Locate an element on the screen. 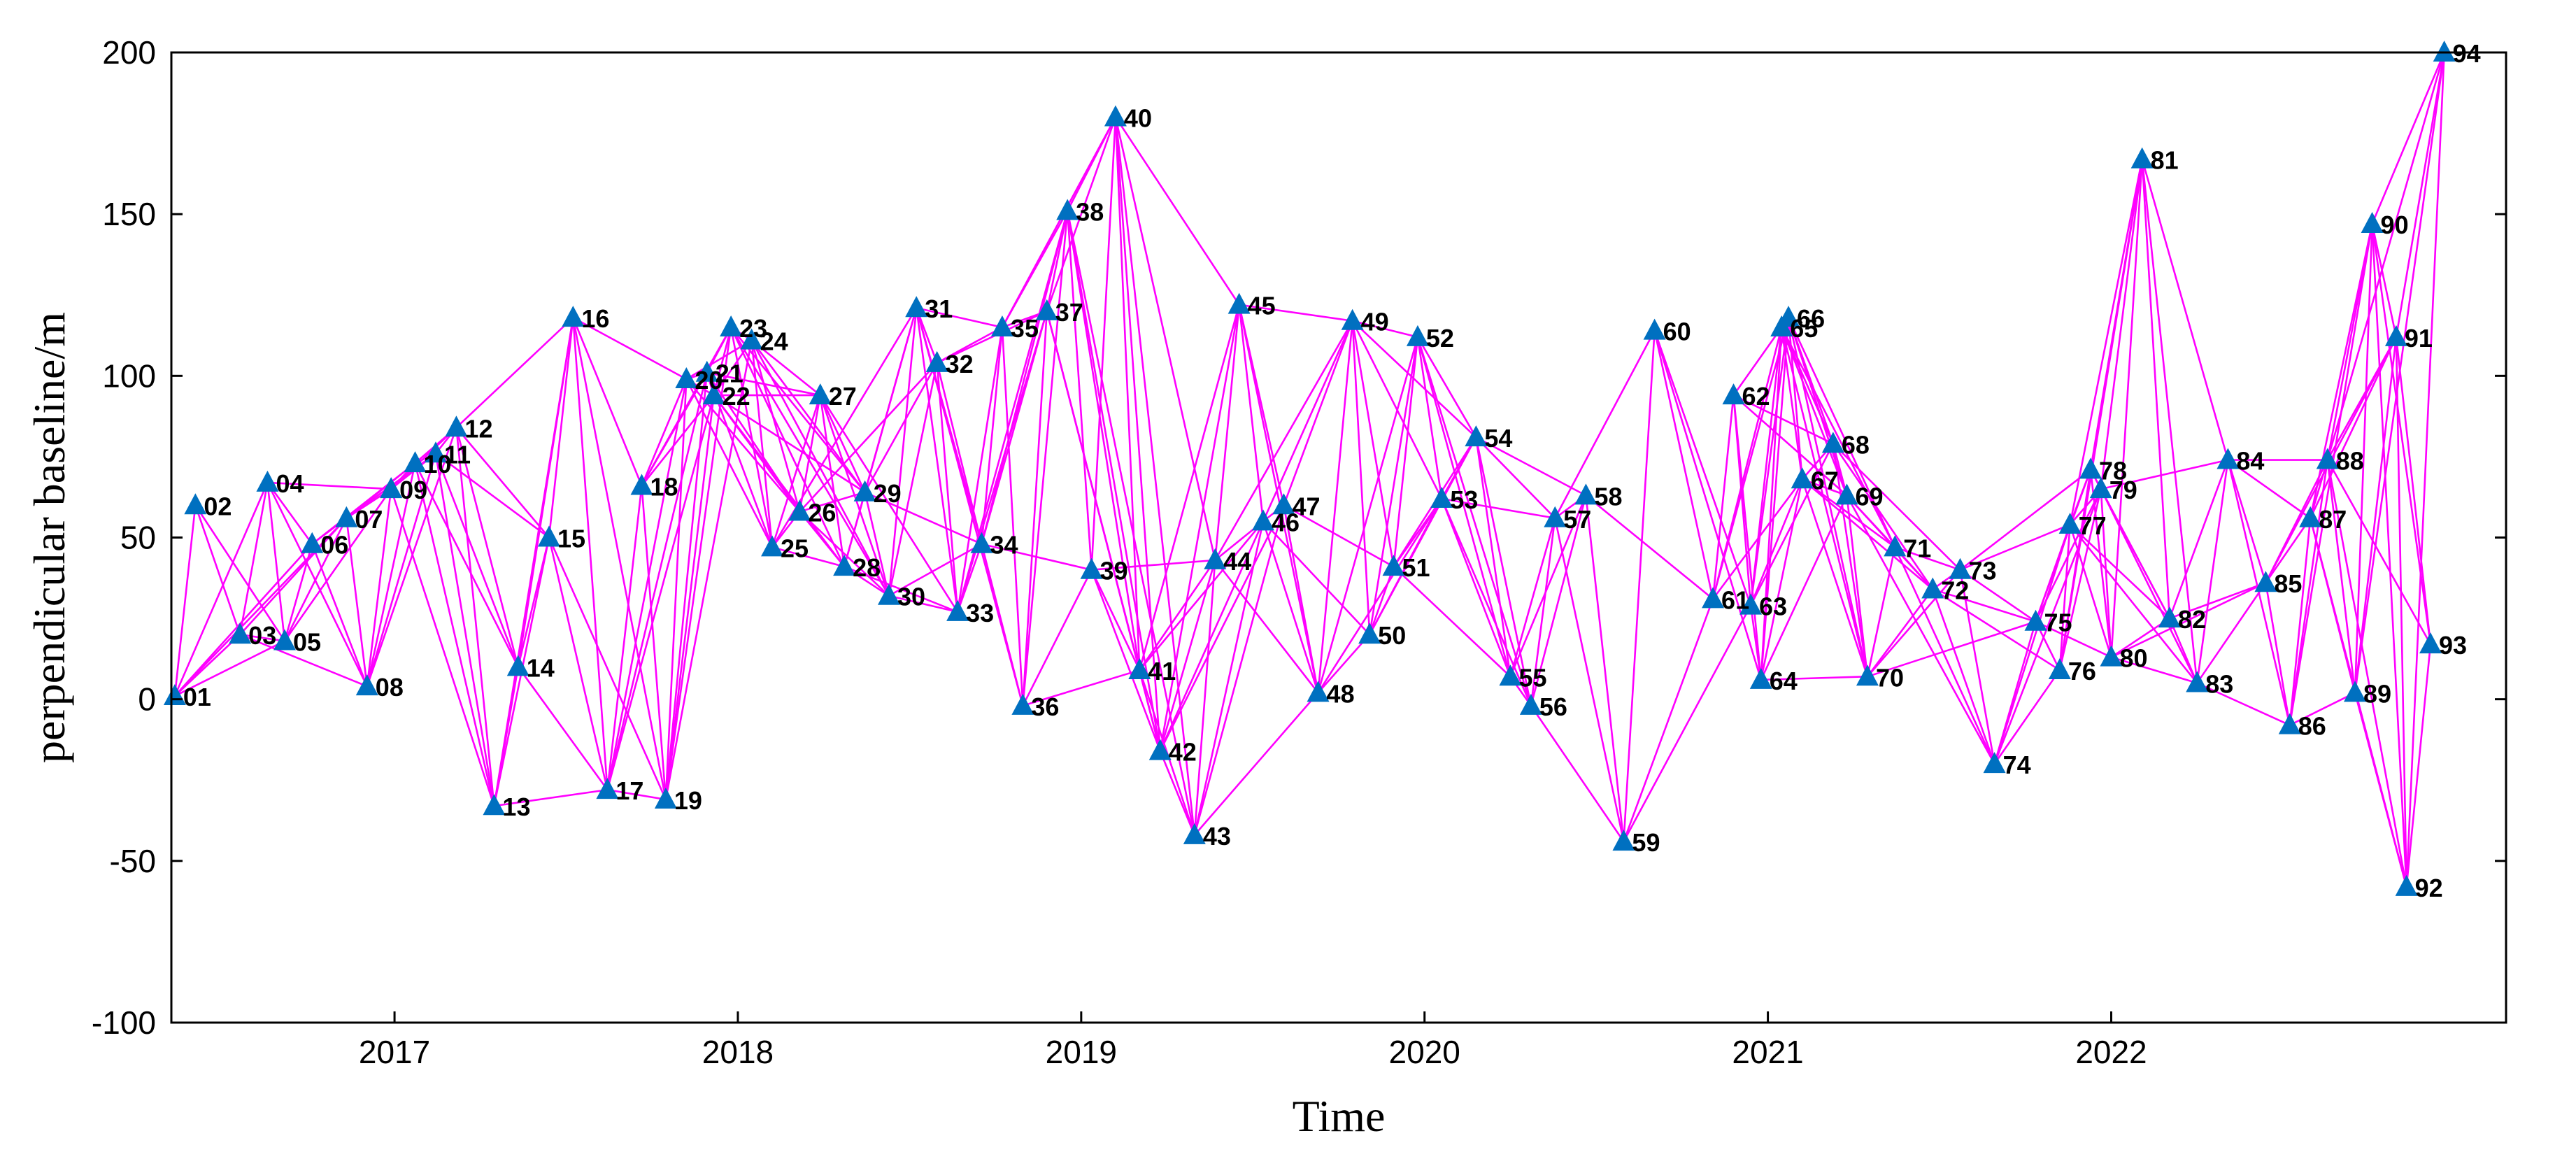 The width and height of the screenshot is (2576, 1159). point-label-90: 90 is located at coordinates (2395, 225).